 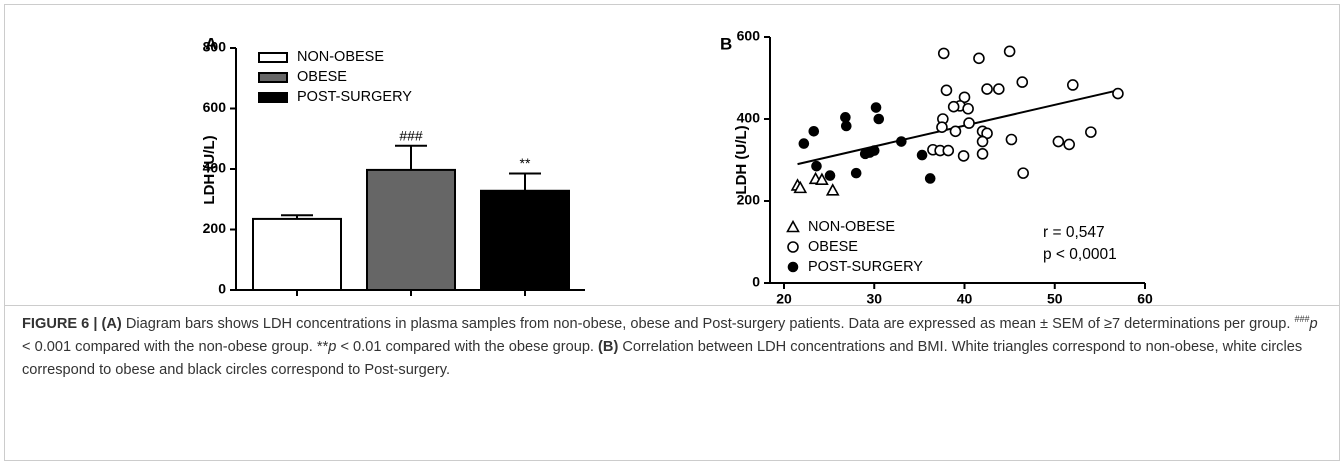 What do you see at coordinates (62, 324) in the screenshot?
I see `caption-label: FIGURE 6 |` at bounding box center [62, 324].